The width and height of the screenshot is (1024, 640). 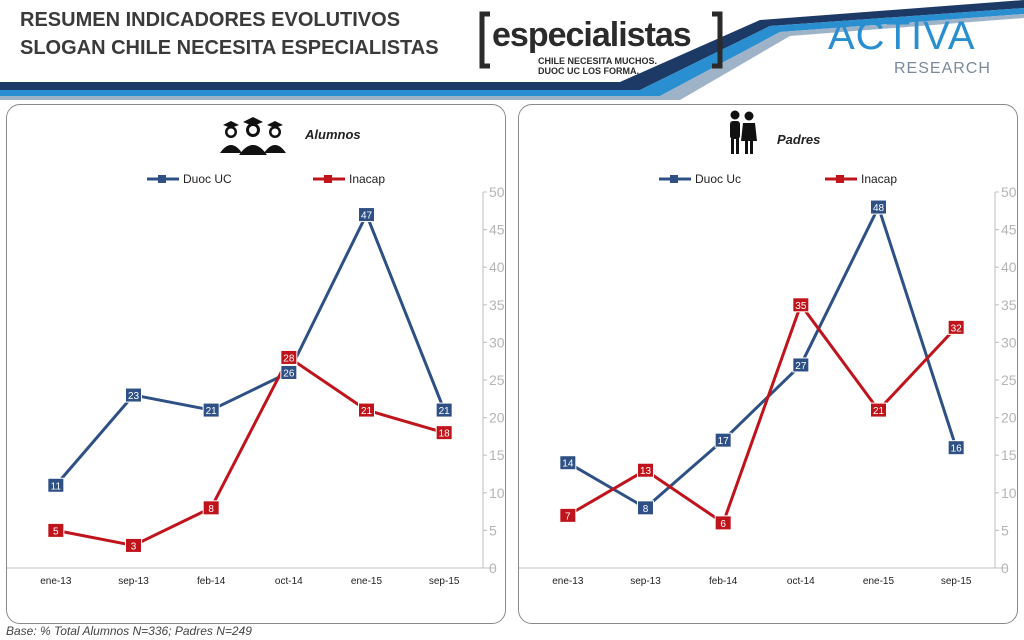 What do you see at coordinates (207, 179) in the screenshot?
I see `legend-label: Duoc UC` at bounding box center [207, 179].